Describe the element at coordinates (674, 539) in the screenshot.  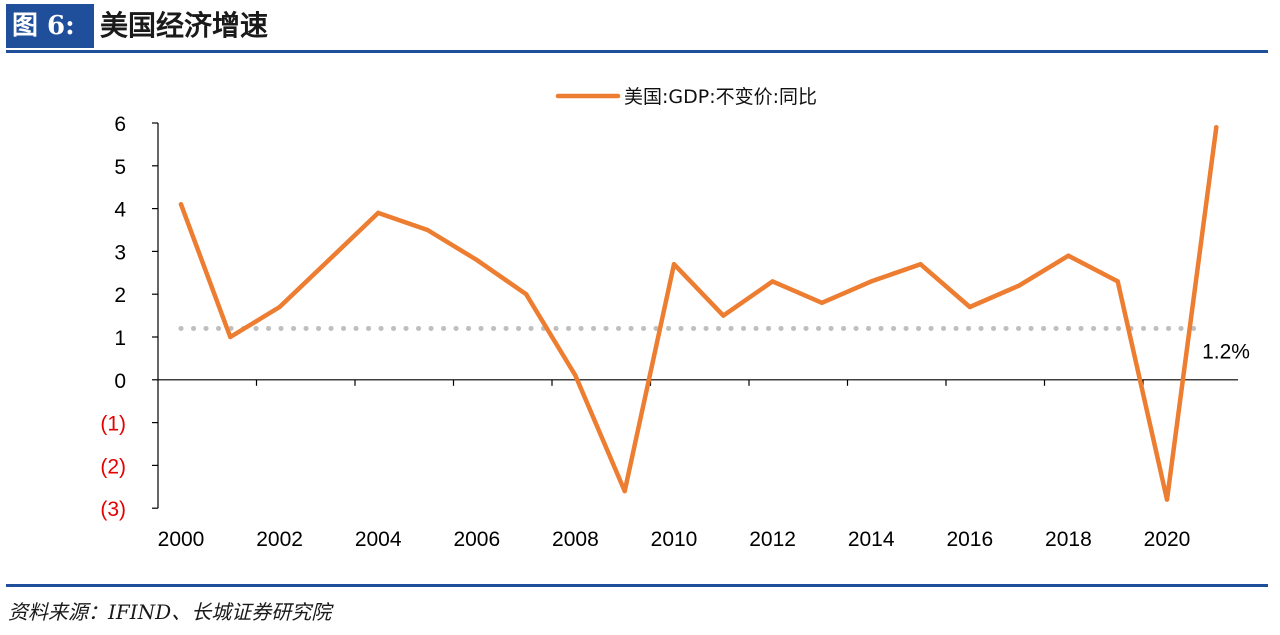
I see `x-tick-label: 2010` at that location.